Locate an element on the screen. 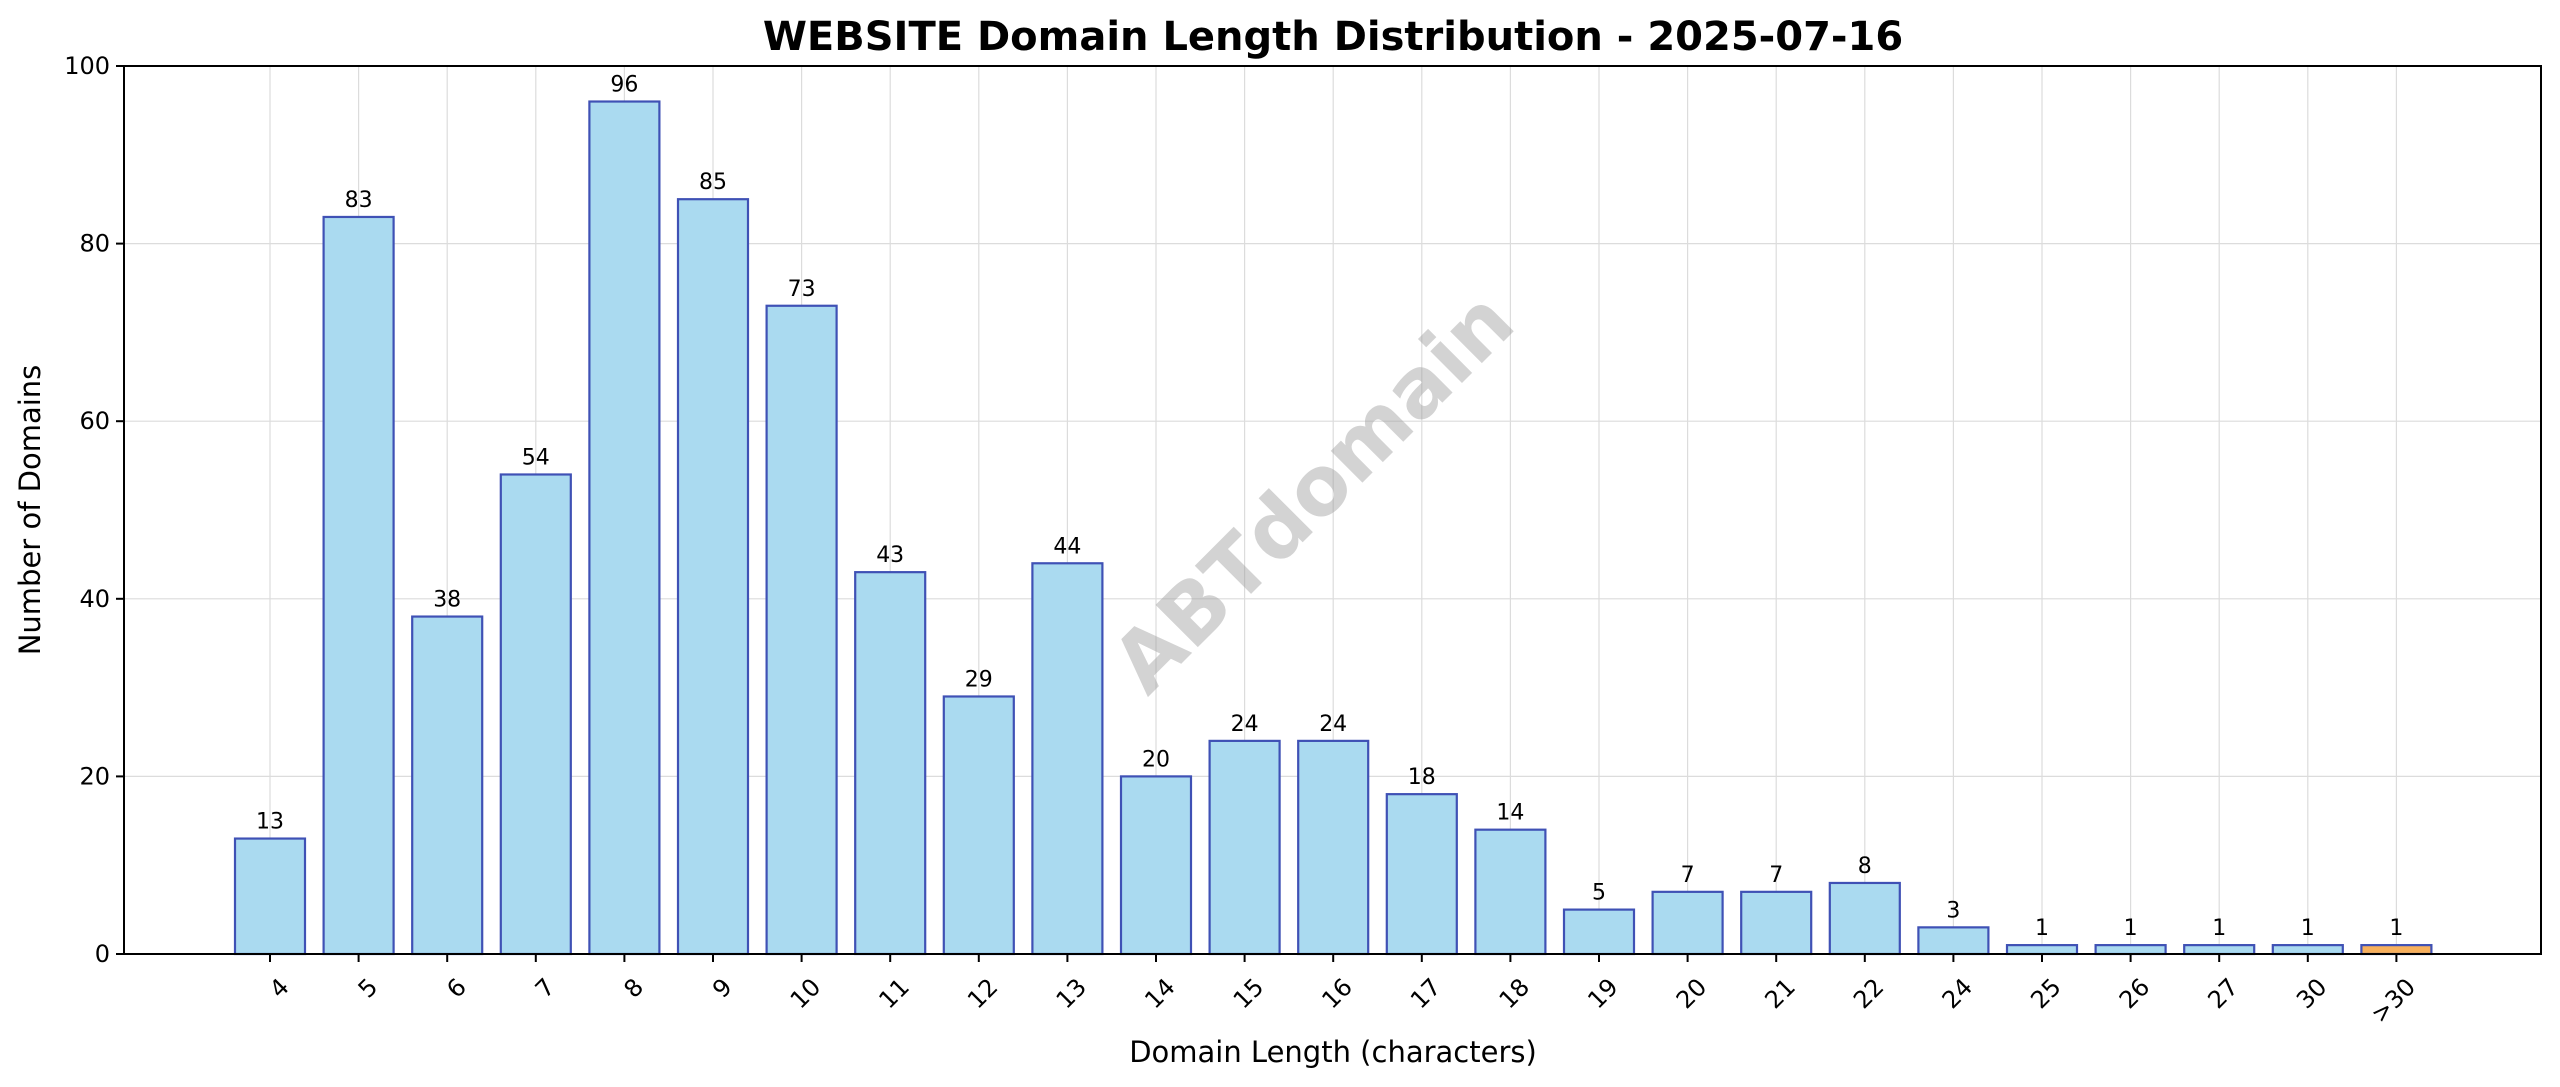 Image resolution: width=2560 pixels, height=1087 pixels. x-tick-label: >30 is located at coordinates (2393, 1001).